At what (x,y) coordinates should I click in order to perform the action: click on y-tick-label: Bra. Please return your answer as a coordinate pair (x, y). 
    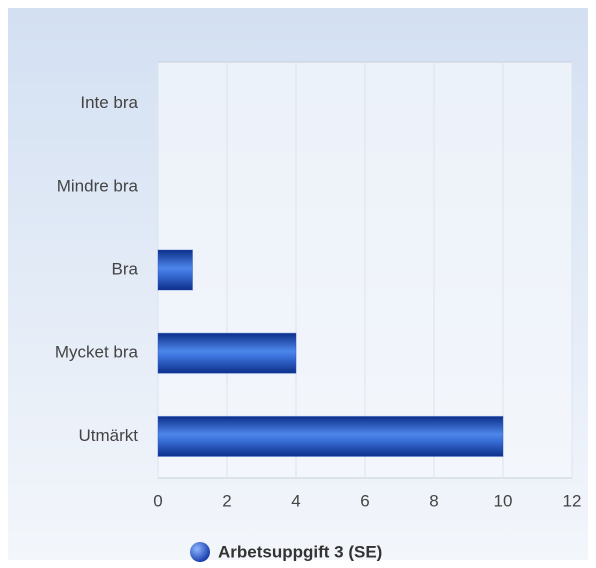
    Looking at the image, I should click on (125, 268).